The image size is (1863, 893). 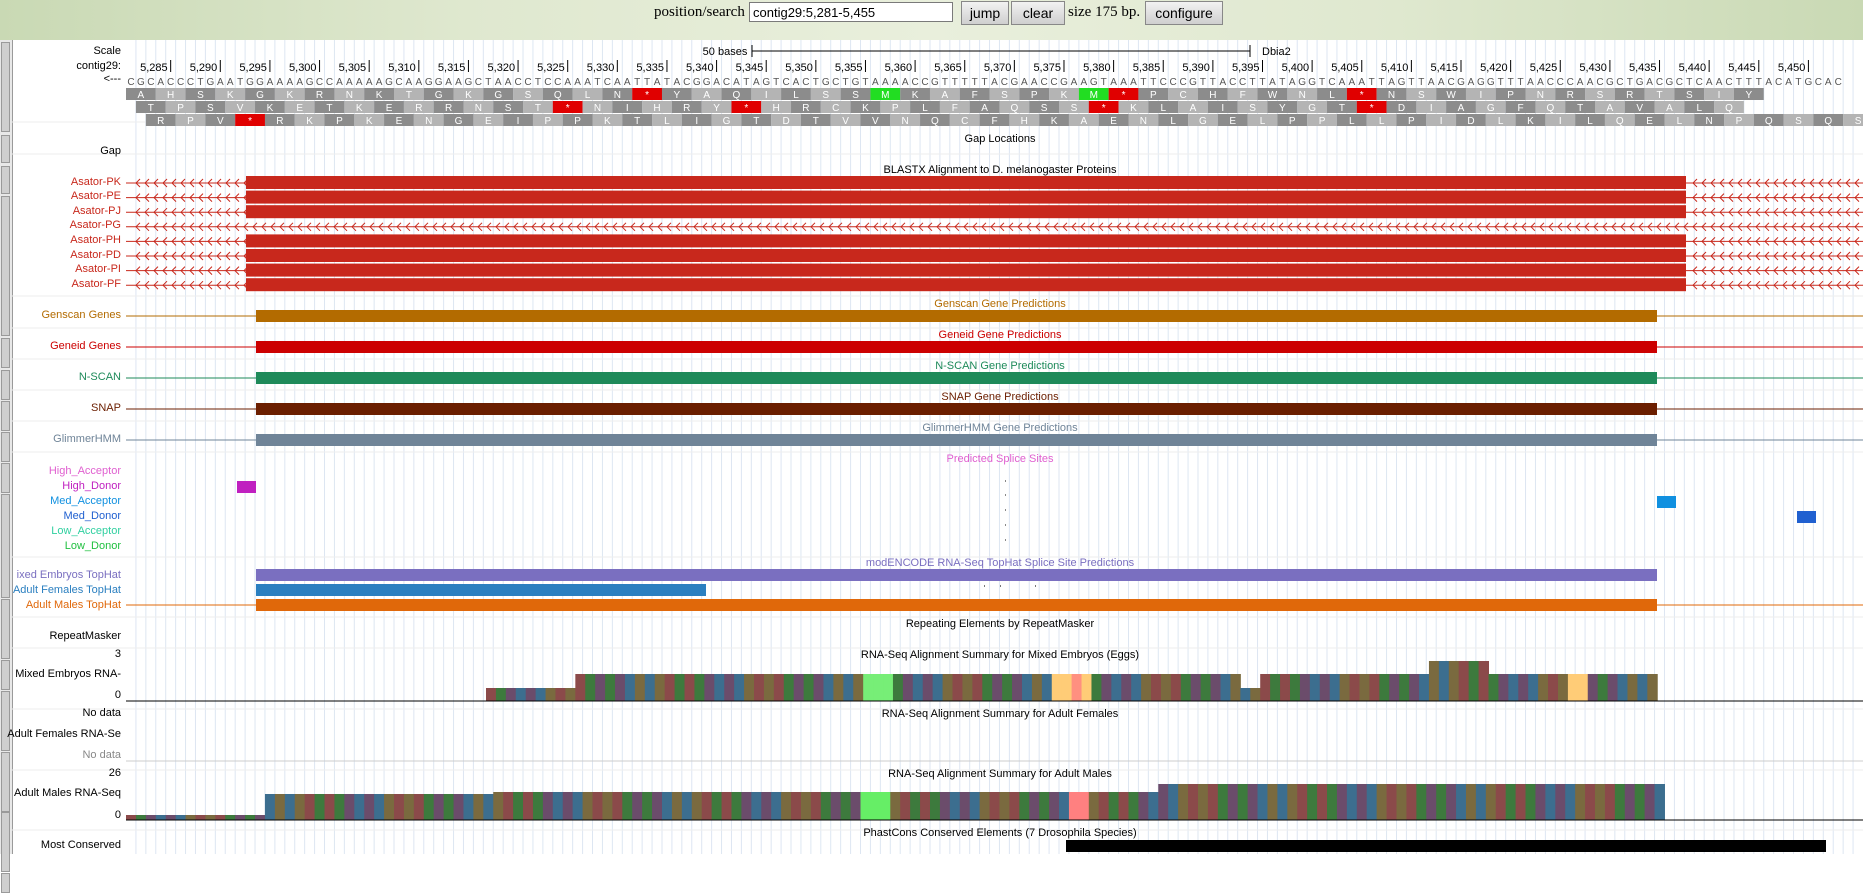 I want to click on male-max-label: 26, so click(x=114, y=773).